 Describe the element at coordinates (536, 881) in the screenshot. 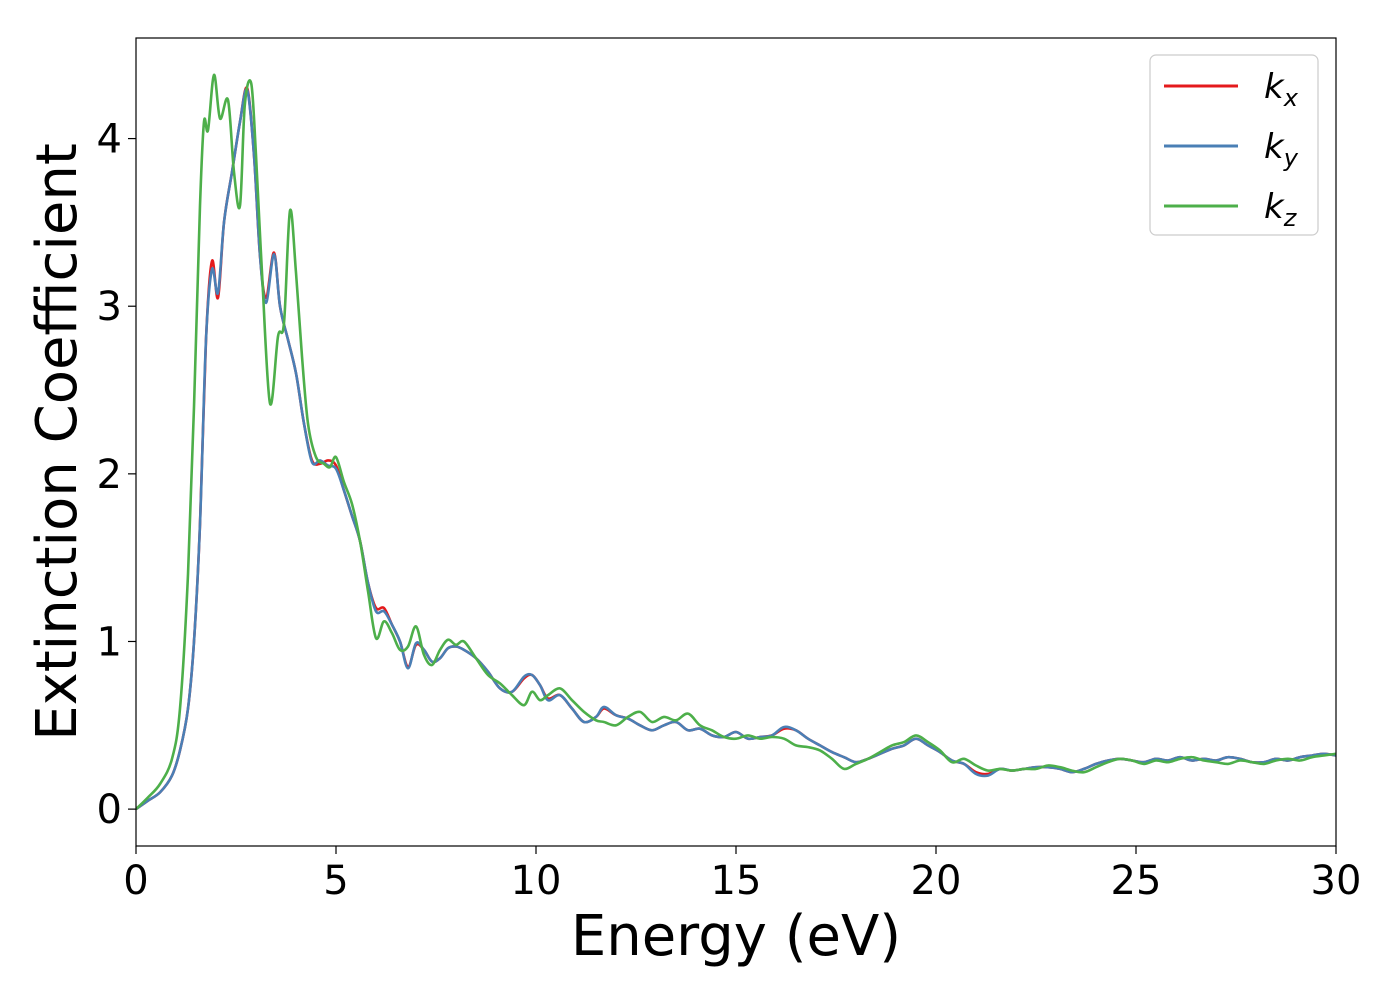

I see `x-tick-label: 10` at that location.